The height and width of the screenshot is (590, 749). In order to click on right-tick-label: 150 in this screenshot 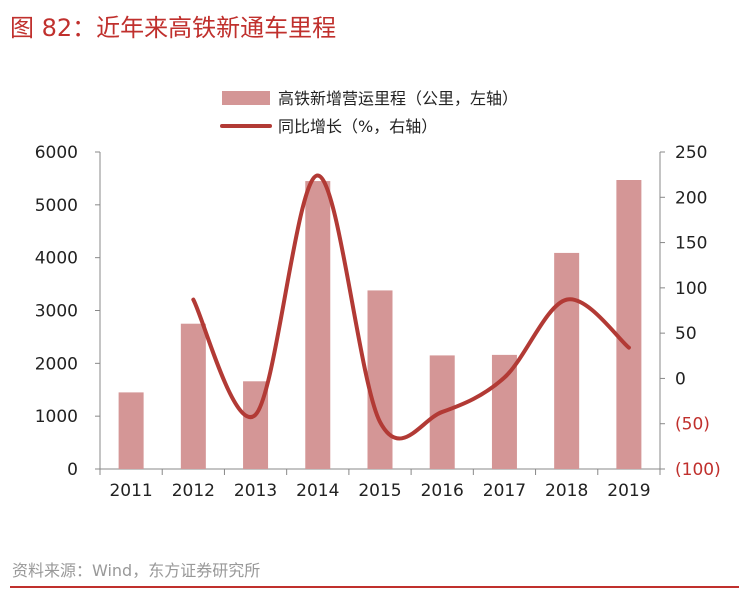, I will do `click(691, 244)`.